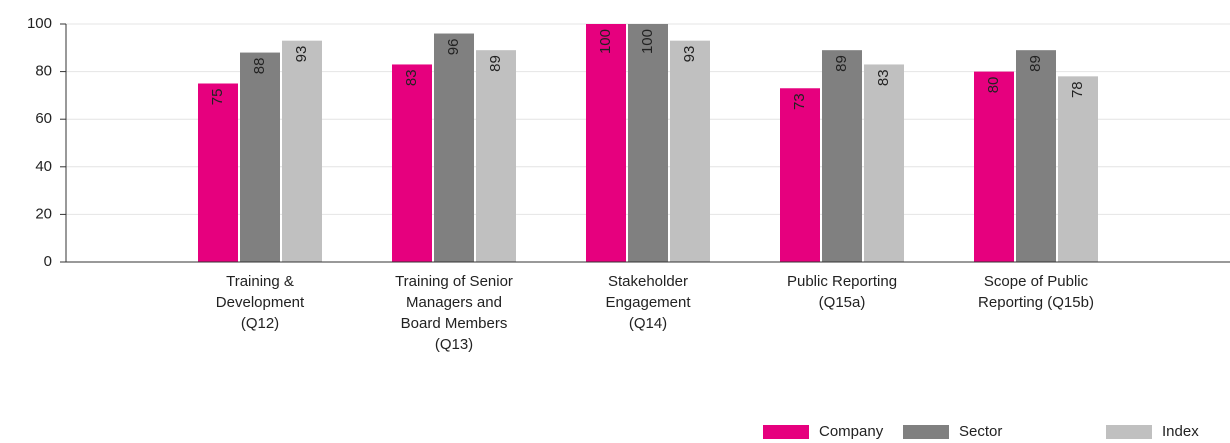  What do you see at coordinates (453, 47) in the screenshot?
I see `data-label: 96` at bounding box center [453, 47].